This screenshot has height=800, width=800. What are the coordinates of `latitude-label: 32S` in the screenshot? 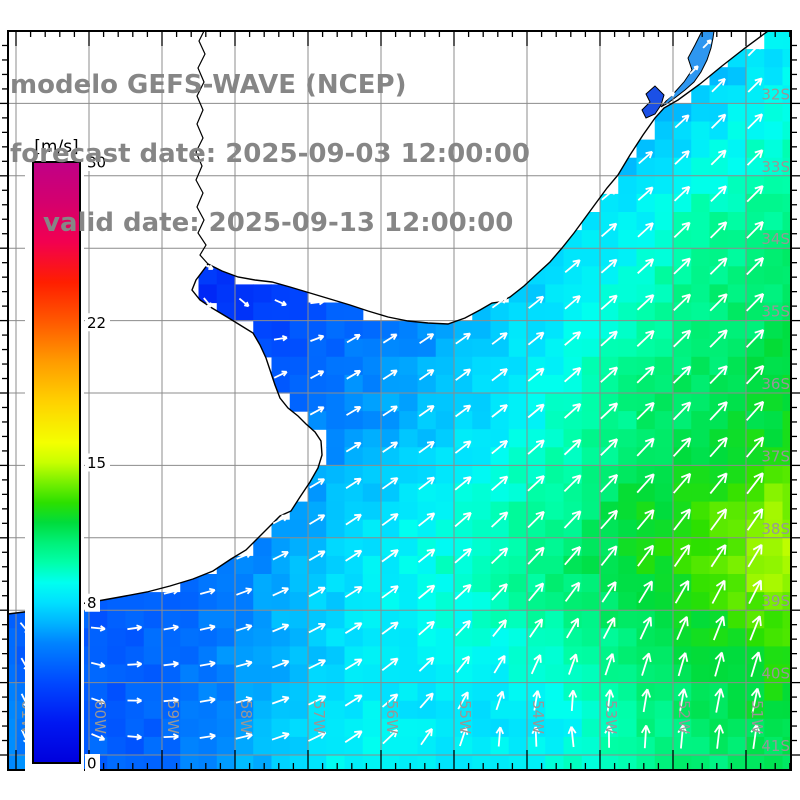 It's located at (775, 94).